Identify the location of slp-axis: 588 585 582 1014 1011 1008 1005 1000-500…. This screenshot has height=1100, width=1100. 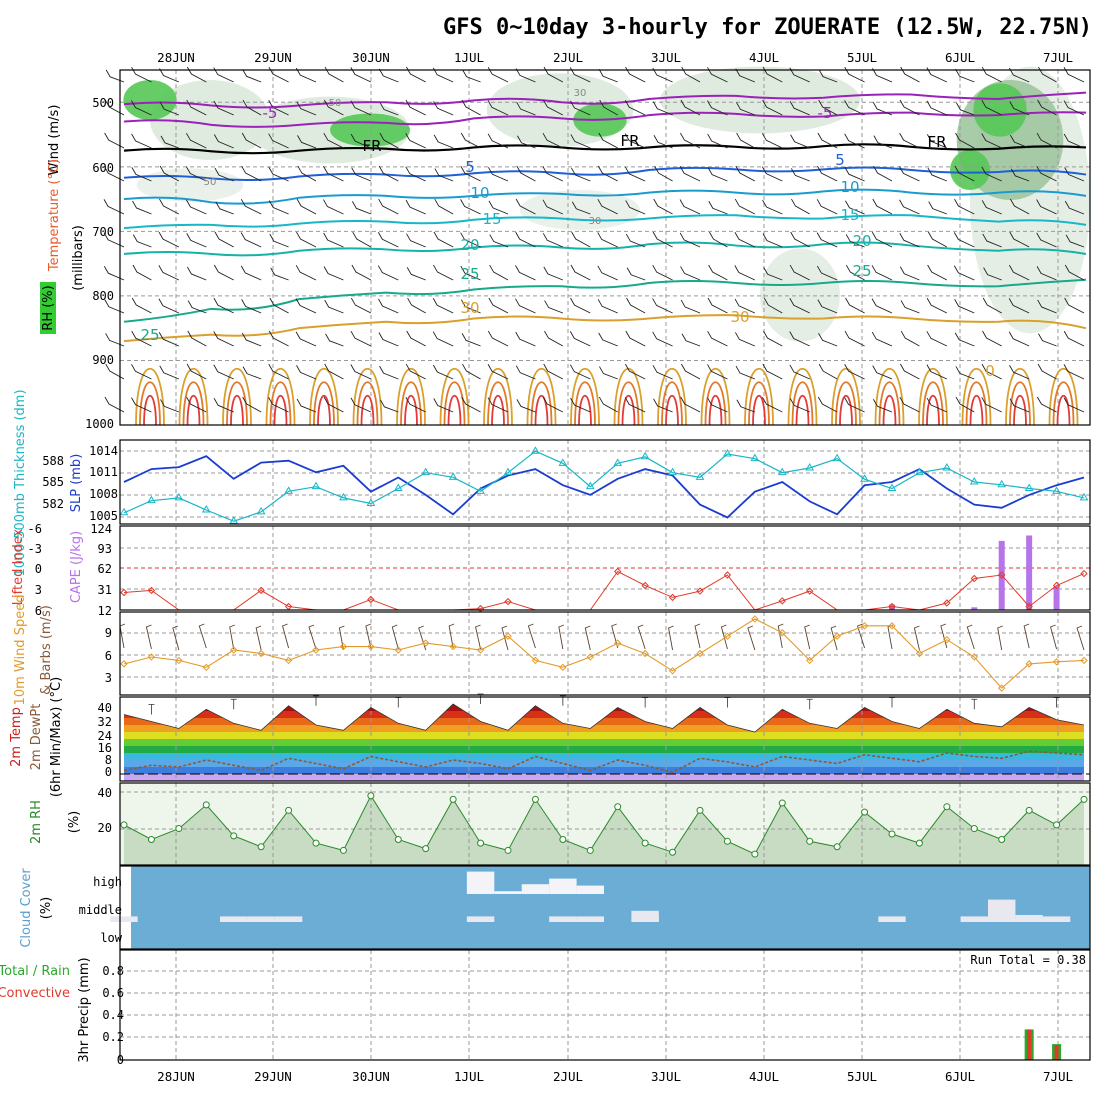
(65, 482).